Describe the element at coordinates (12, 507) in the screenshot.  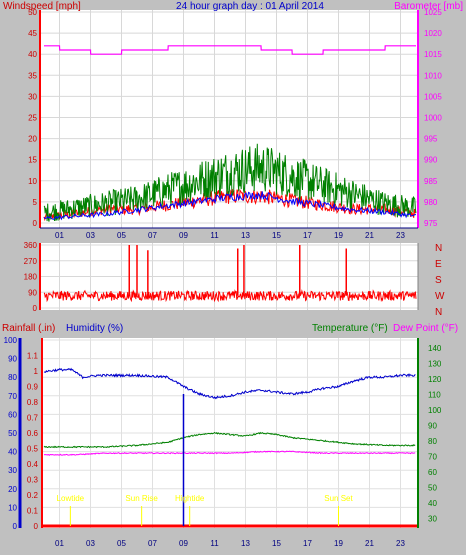
I see `humidity-tick-label: 10` at that location.